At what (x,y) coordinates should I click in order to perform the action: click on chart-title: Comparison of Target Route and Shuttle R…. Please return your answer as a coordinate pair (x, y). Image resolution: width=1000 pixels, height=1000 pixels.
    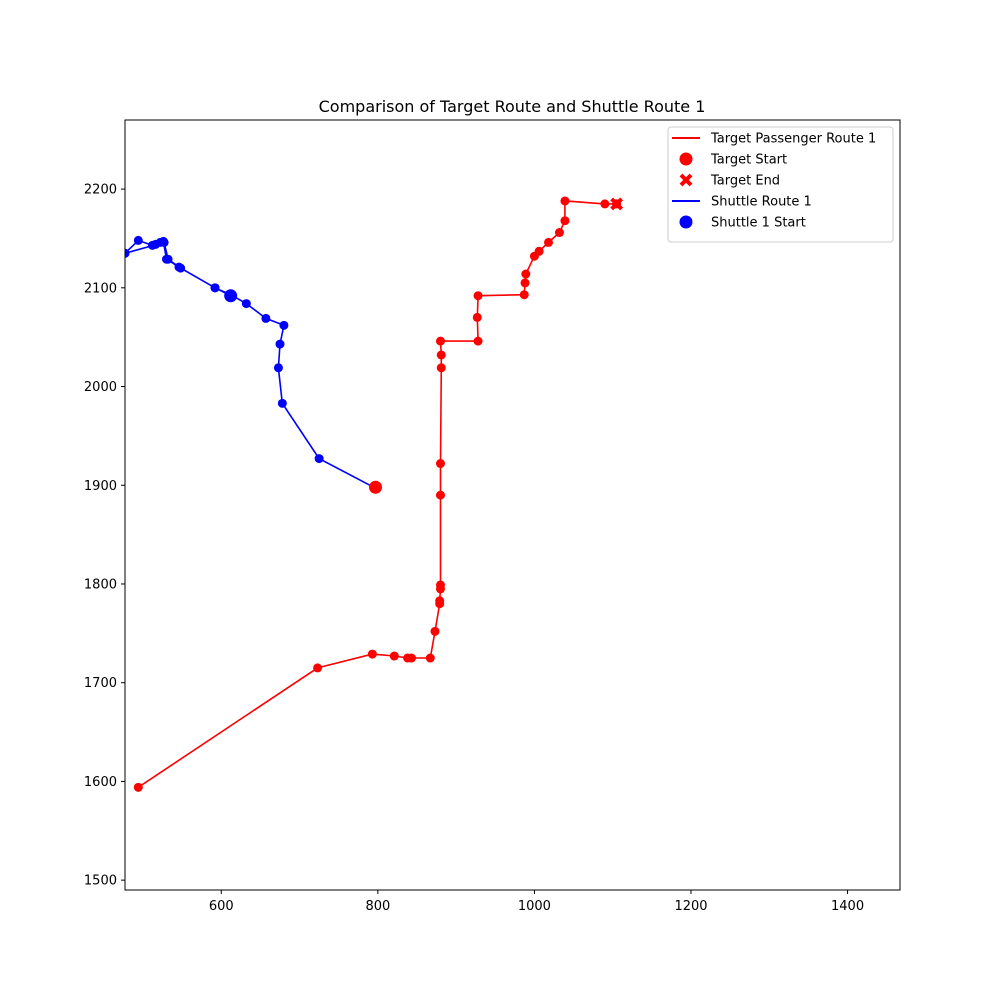
    Looking at the image, I should click on (512, 106).